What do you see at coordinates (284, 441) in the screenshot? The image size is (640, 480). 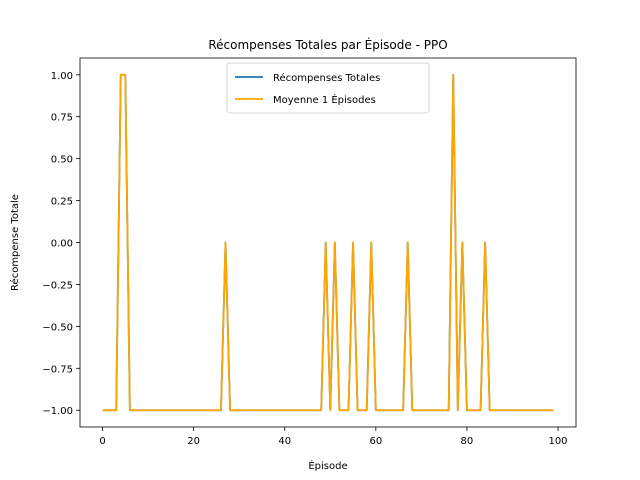 I see `x-tick-label: 40` at bounding box center [284, 441].